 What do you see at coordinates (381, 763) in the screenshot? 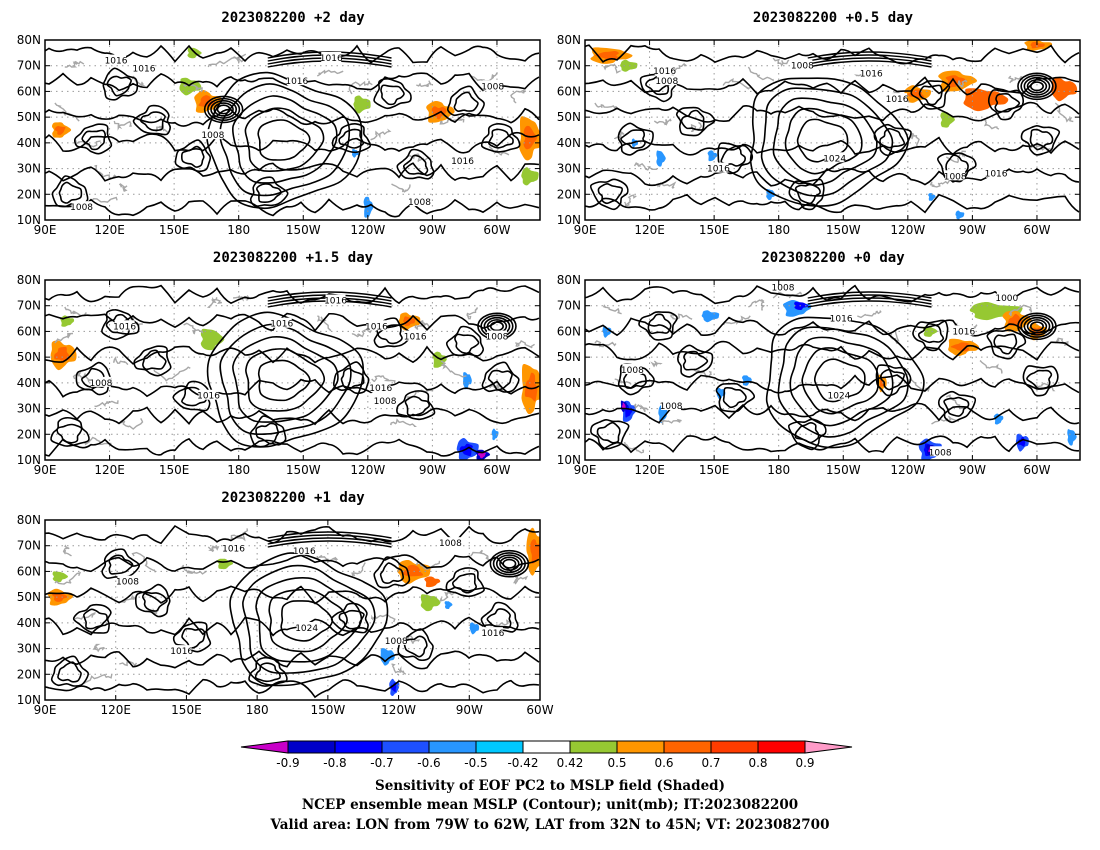
I see `colorbar-tick-label: -0.7` at bounding box center [381, 763].